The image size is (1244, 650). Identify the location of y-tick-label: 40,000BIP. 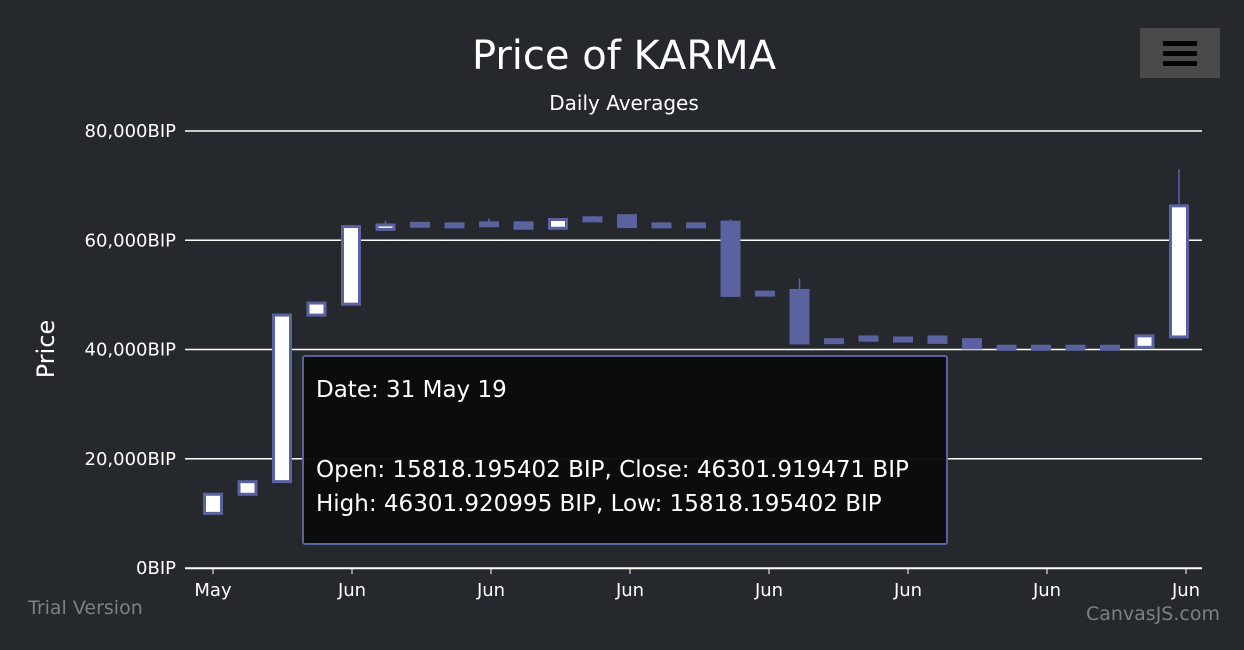
(131, 350).